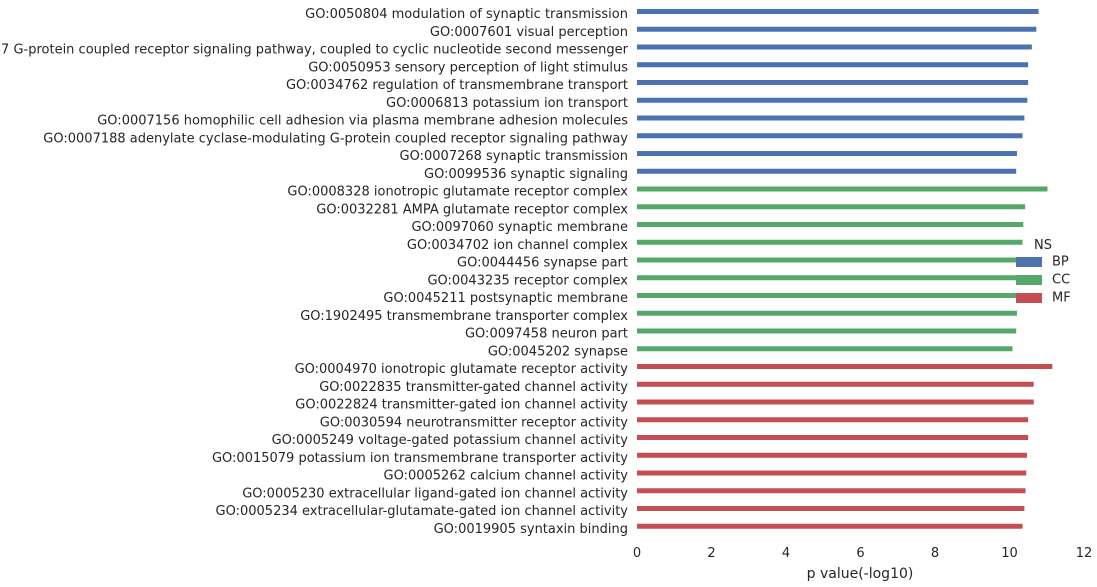 The height and width of the screenshot is (587, 1097). Describe the element at coordinates (1029, 262) in the screenshot. I see `legend-swatch-bp` at that location.